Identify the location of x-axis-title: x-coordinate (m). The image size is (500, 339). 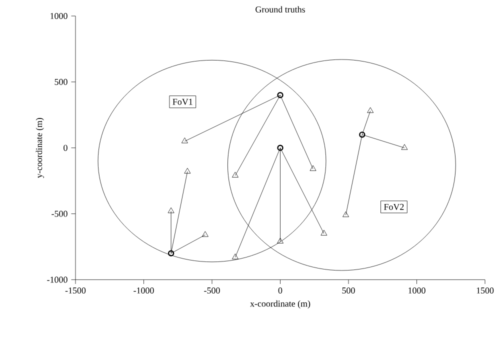
(280, 304).